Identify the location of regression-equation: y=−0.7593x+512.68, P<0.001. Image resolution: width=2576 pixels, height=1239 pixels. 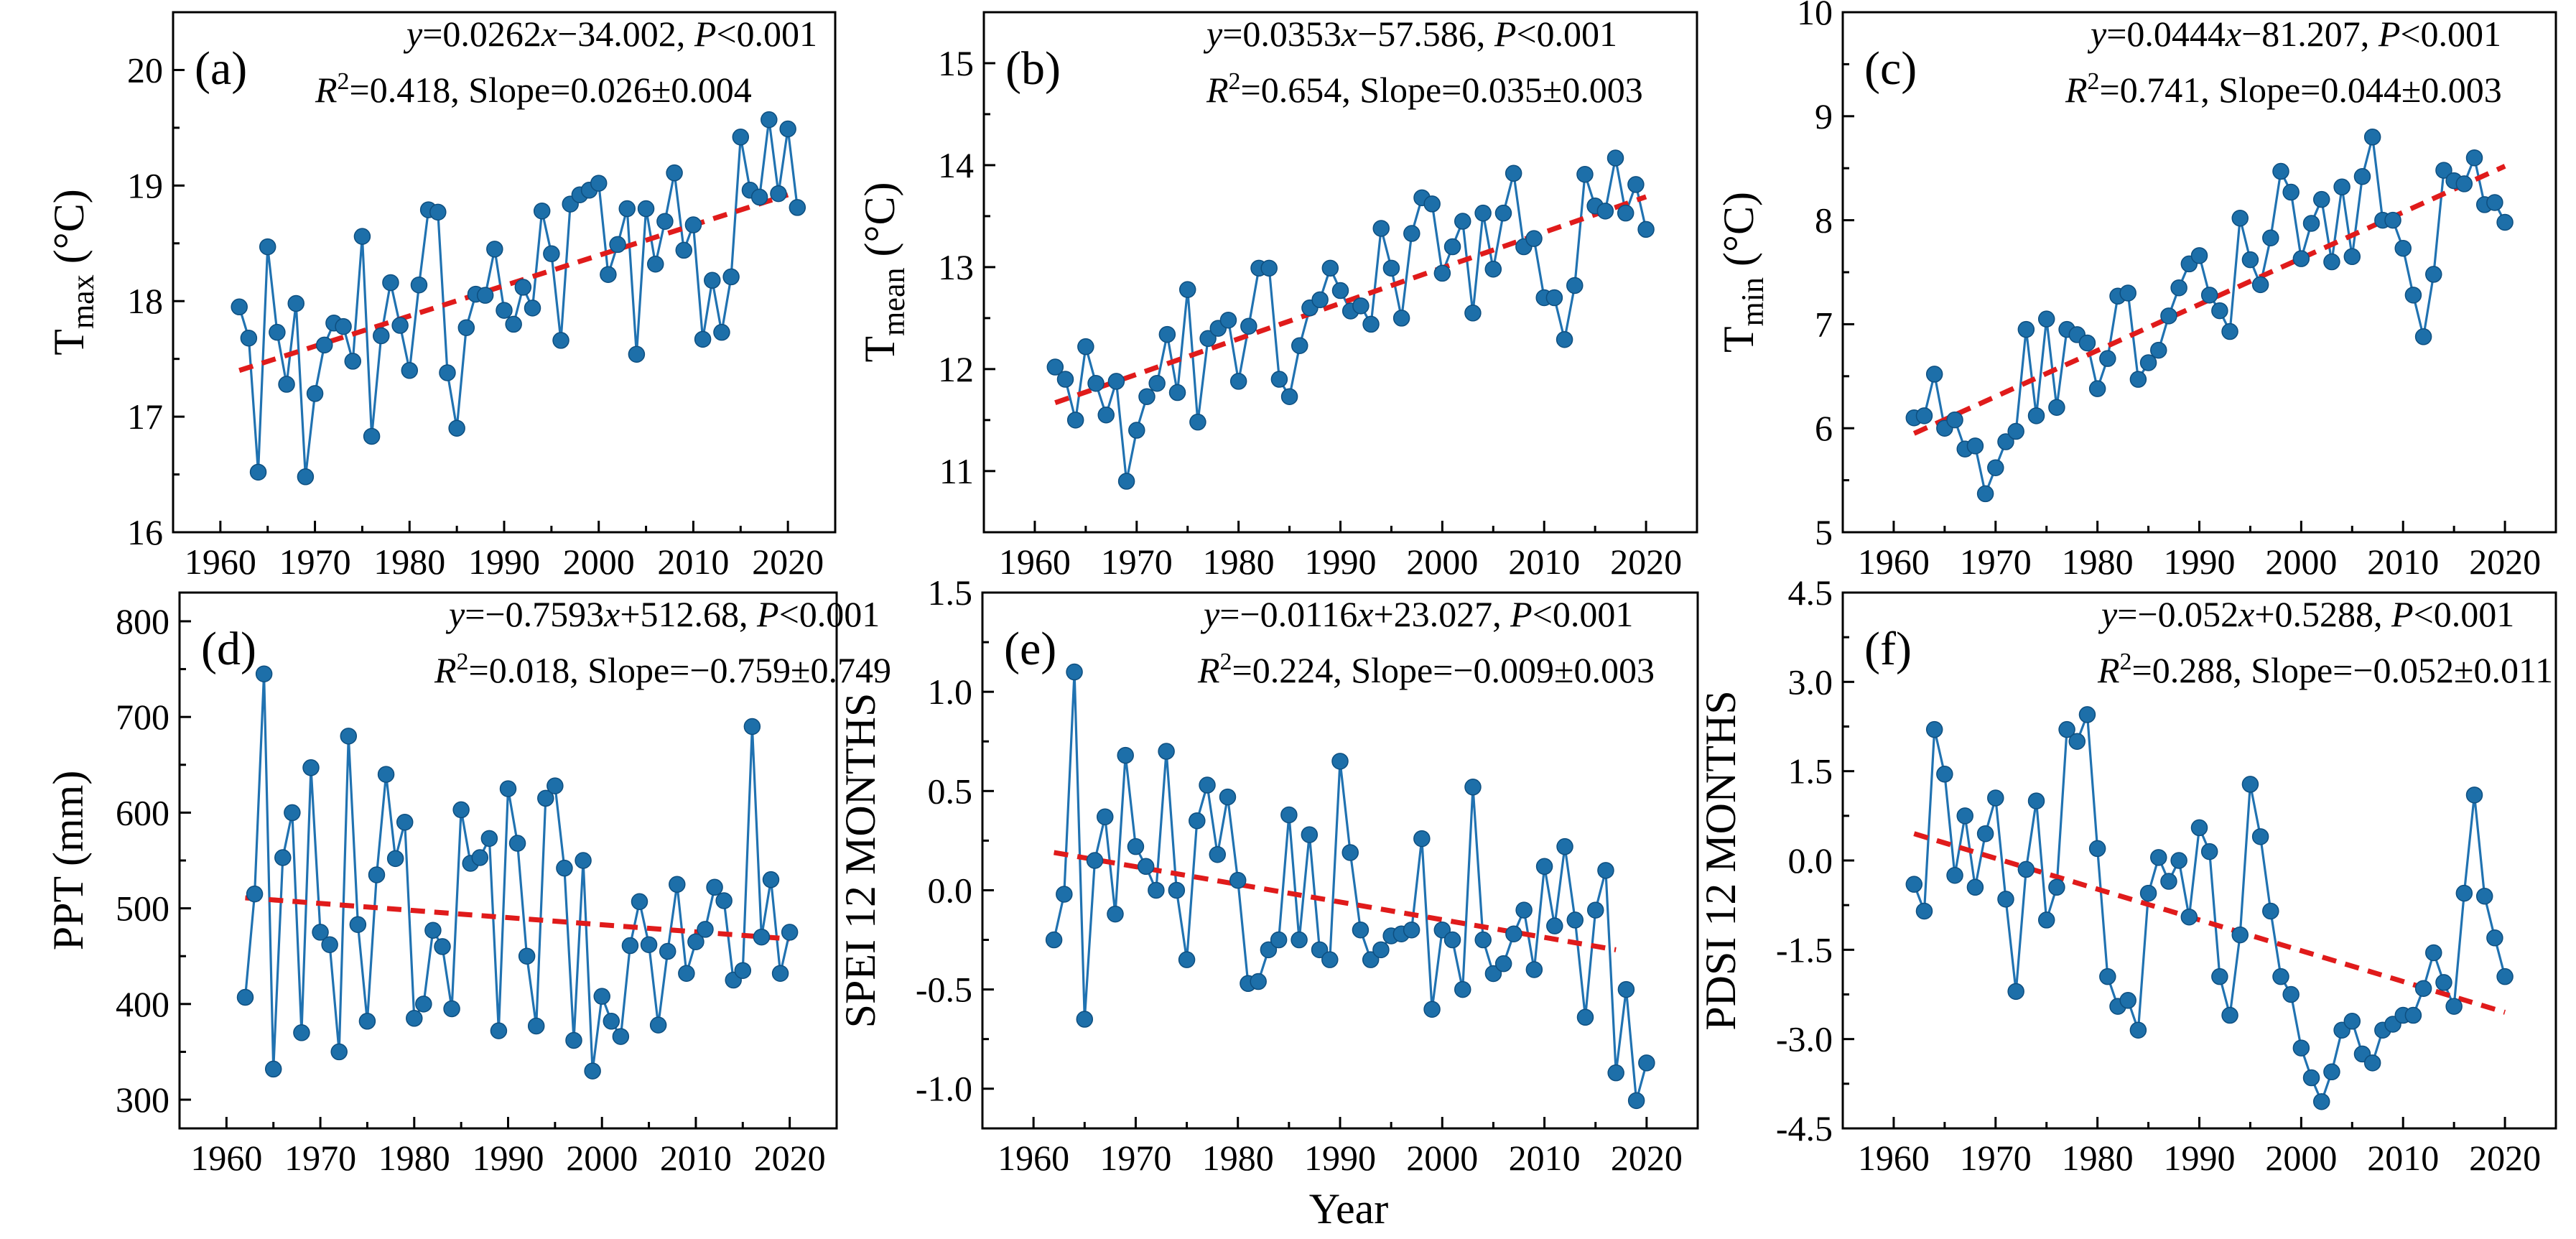
(662, 614).